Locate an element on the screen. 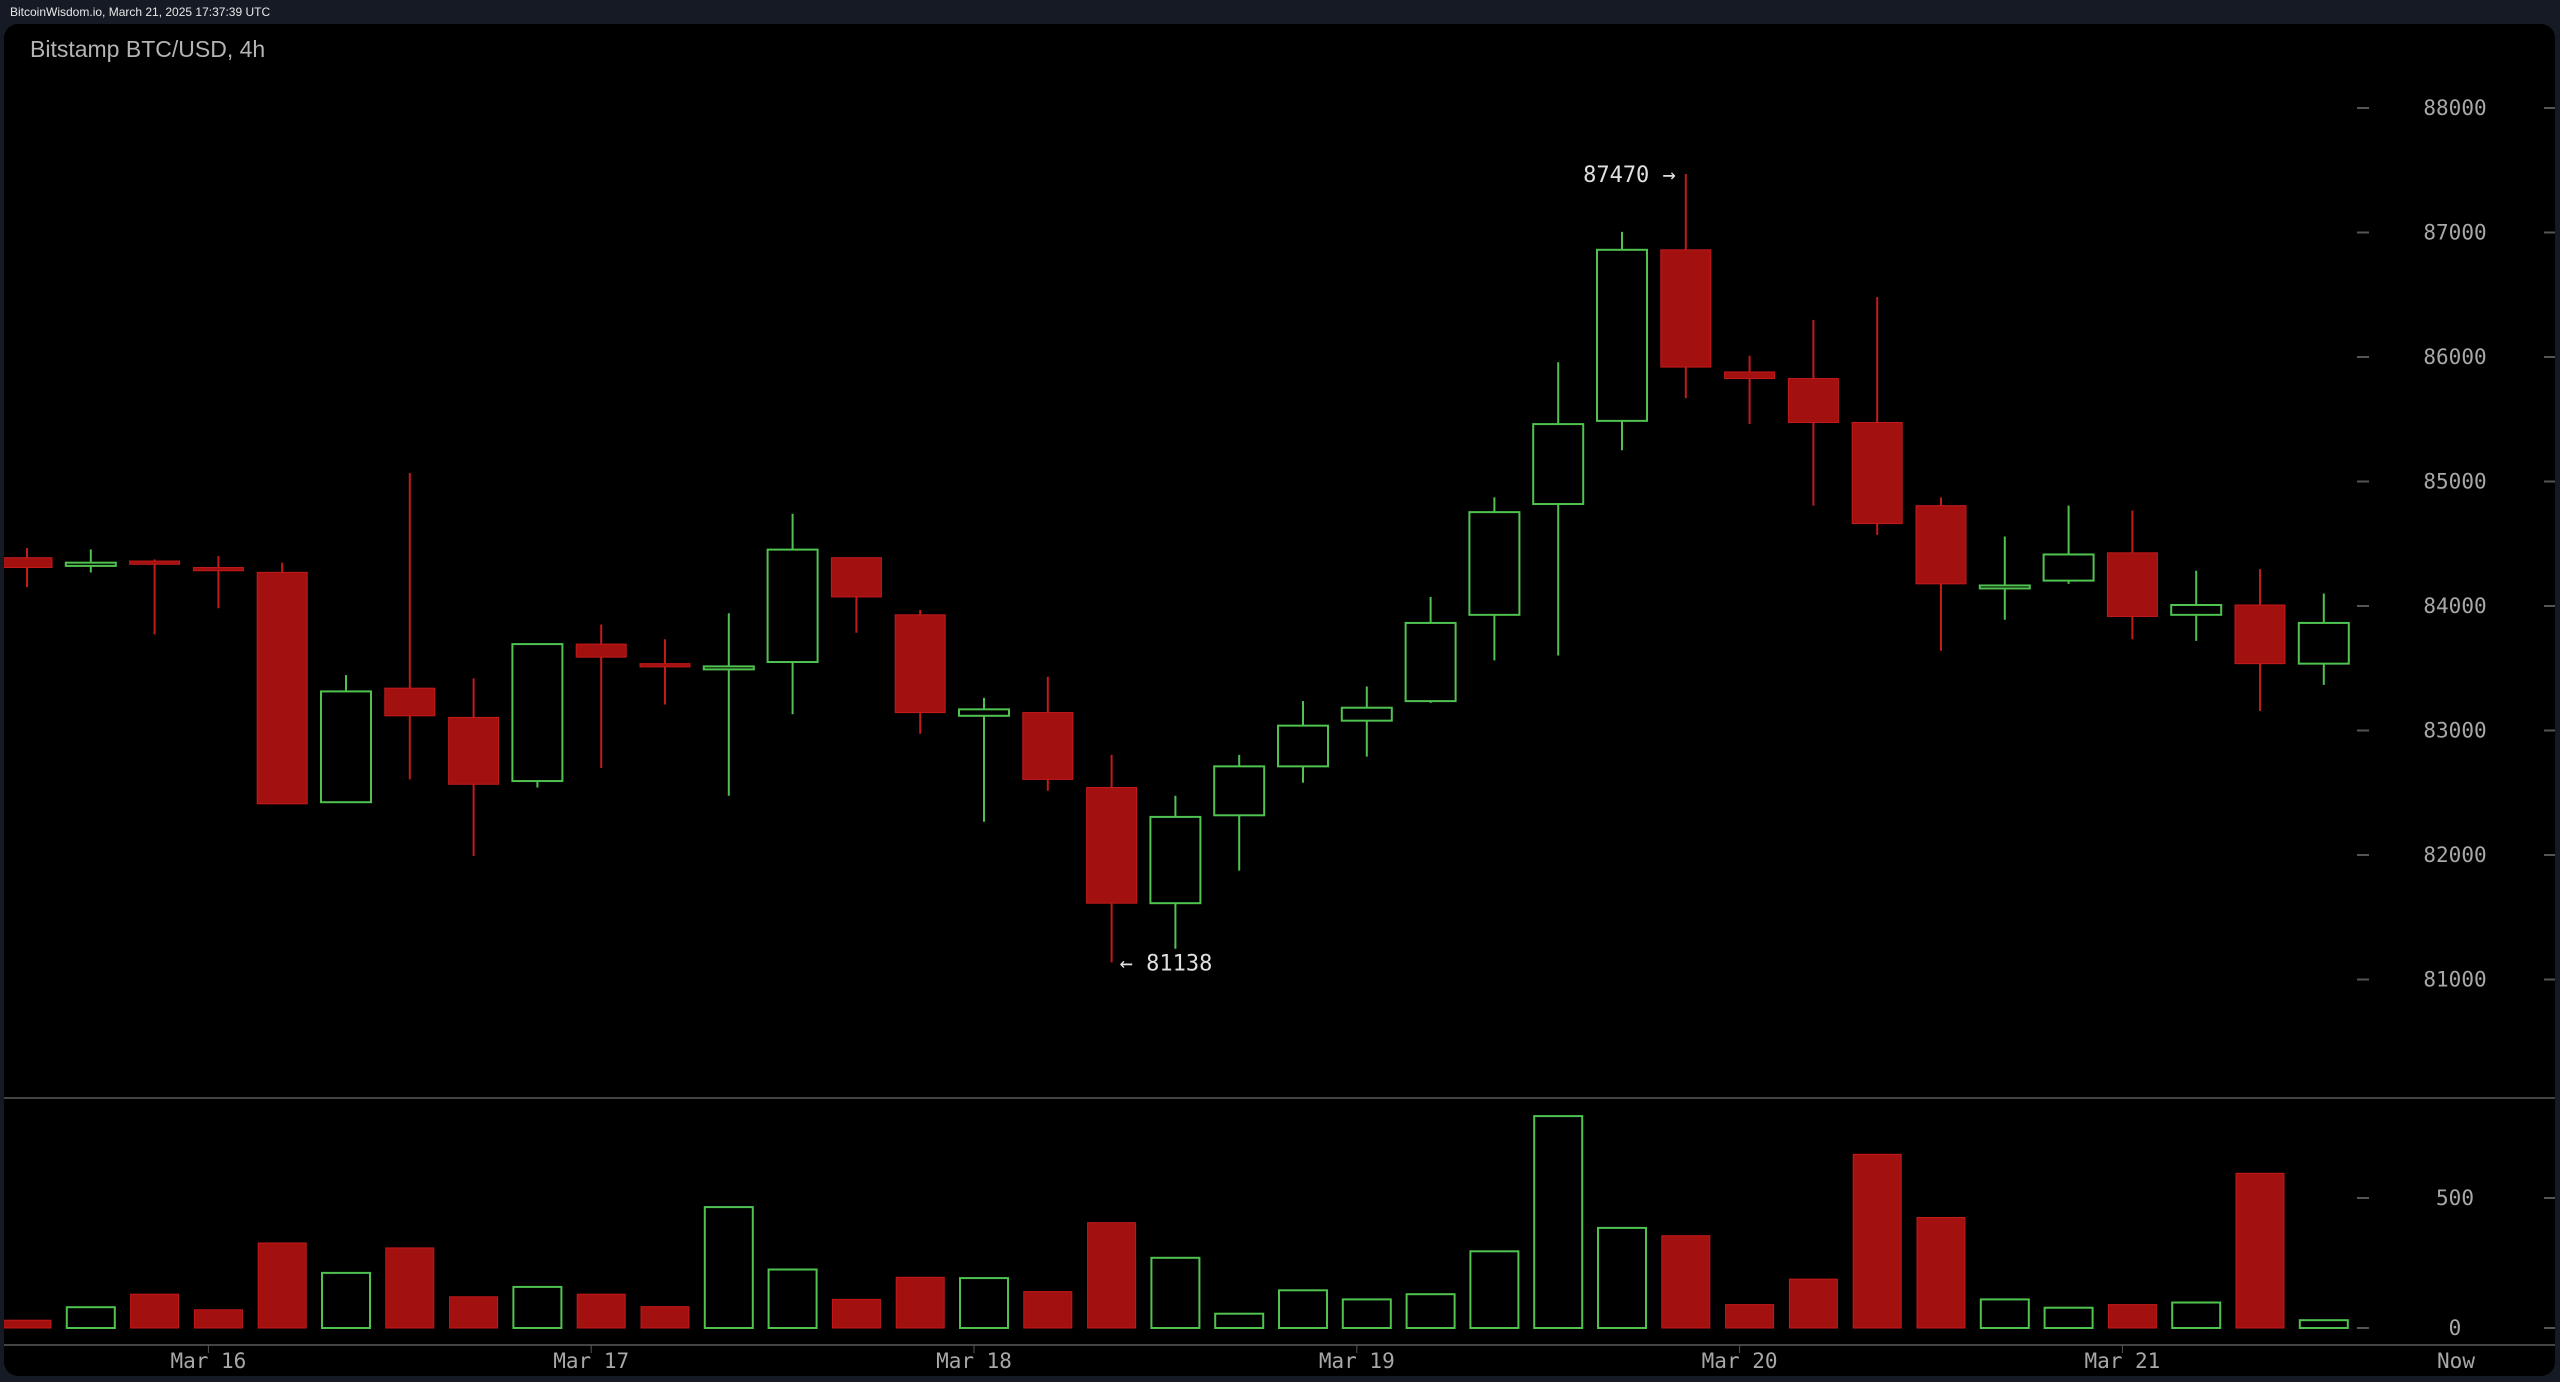  price-axis-label: 88000 is located at coordinates (2454, 108).